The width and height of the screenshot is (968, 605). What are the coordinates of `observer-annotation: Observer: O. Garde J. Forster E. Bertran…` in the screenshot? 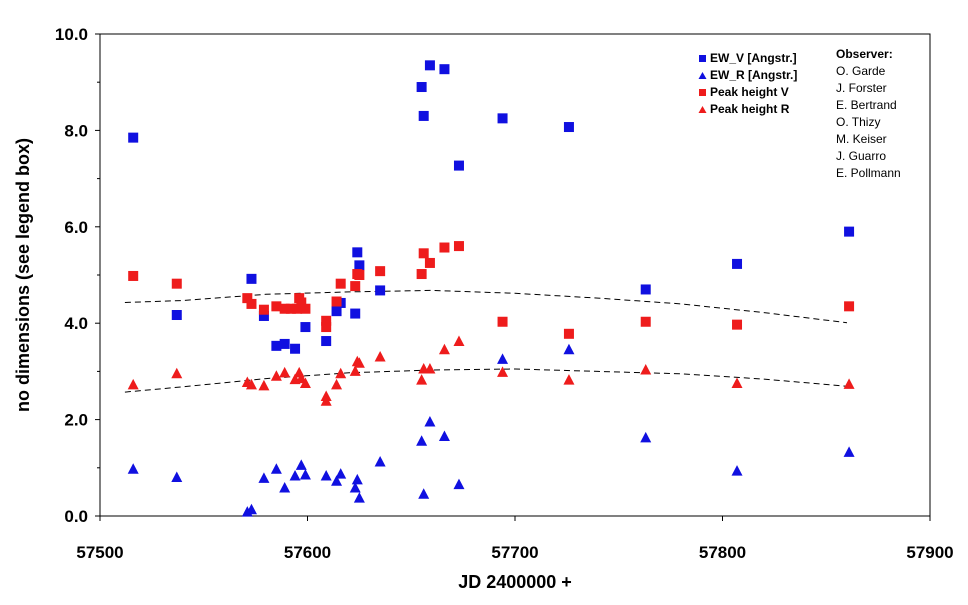 It's located at (868, 113).